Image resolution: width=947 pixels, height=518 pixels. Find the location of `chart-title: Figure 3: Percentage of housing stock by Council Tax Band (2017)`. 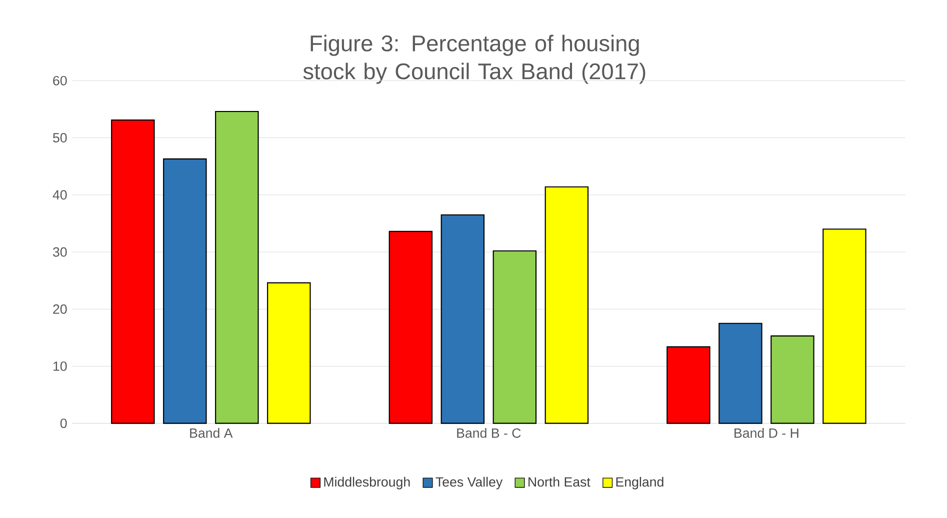

chart-title: Figure 3: Percentage of housing stock by Council Tax Band (2017) is located at coordinates (474, 59).